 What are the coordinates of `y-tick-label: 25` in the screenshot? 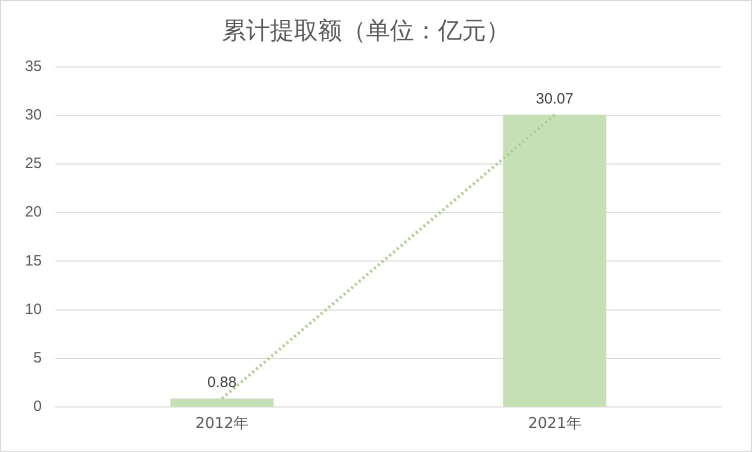 It's located at (33, 163).